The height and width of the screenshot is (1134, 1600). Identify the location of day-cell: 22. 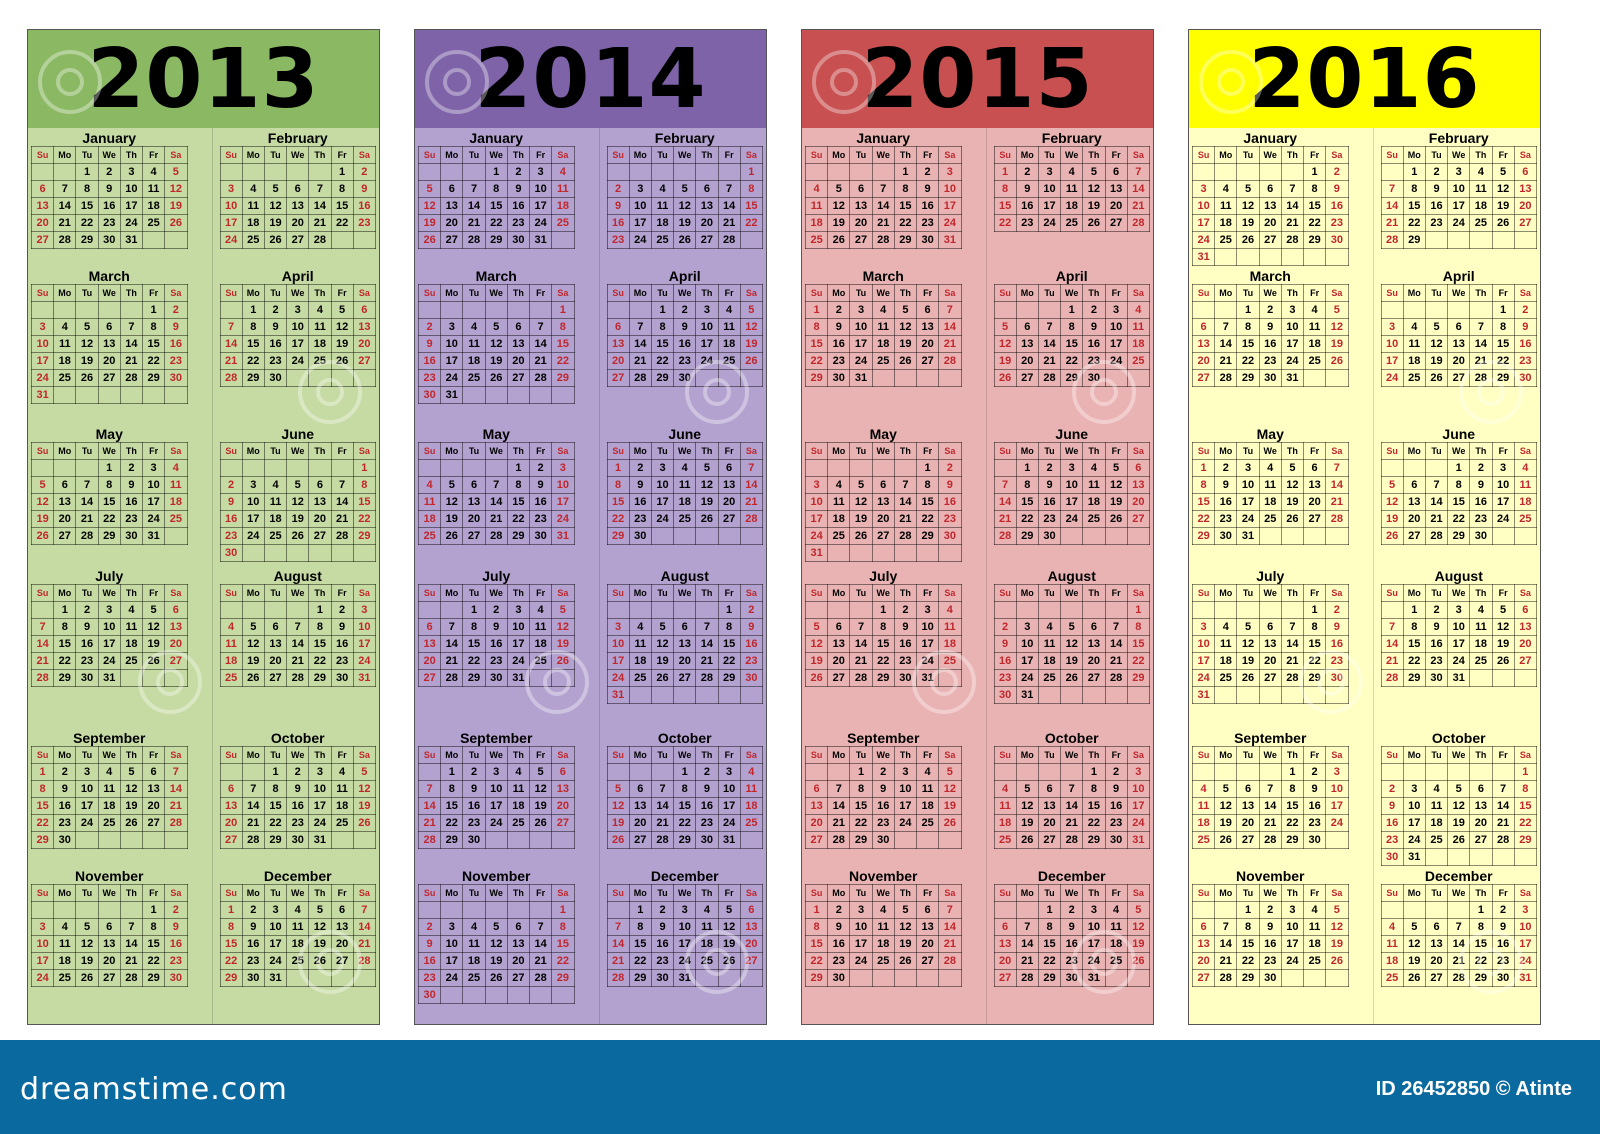
(751, 223).